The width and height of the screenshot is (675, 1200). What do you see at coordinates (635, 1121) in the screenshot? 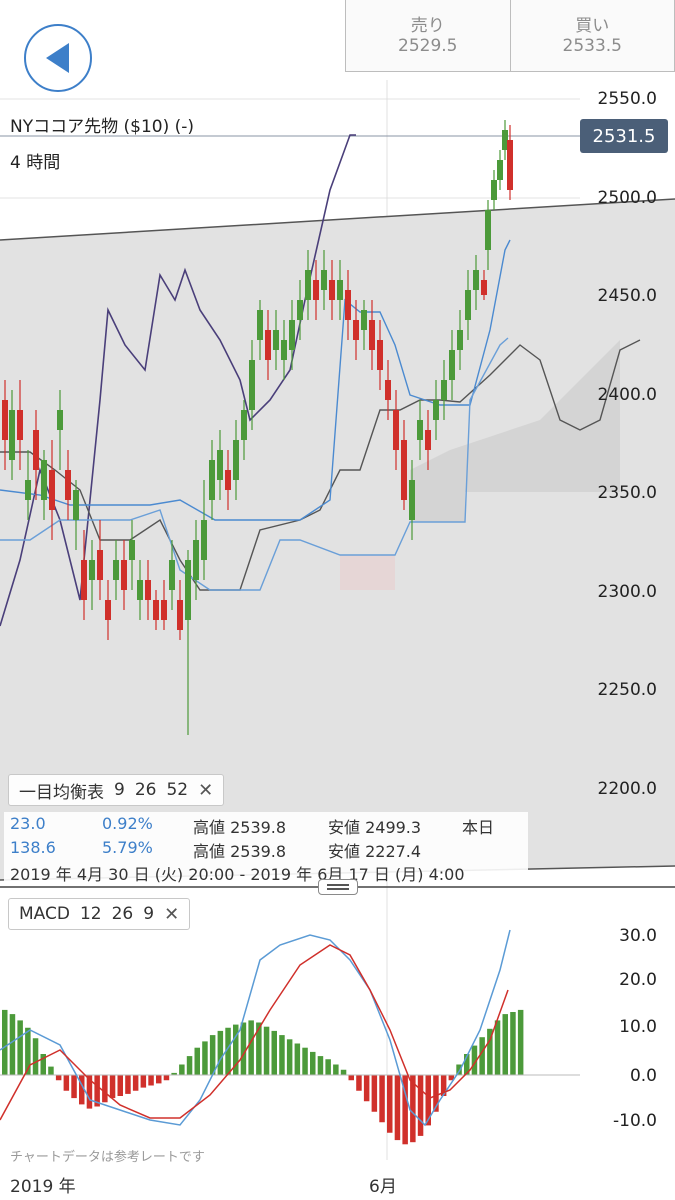
I see `macd-tick: -10.0` at bounding box center [635, 1121].